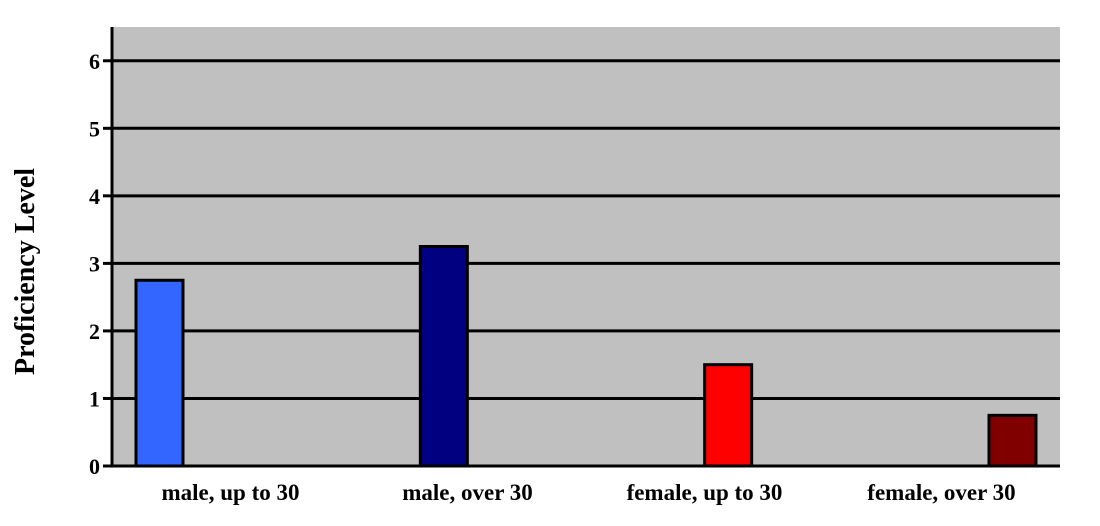 This screenshot has height=526, width=1100. What do you see at coordinates (94, 398) in the screenshot?
I see `y-tick-label: 1` at bounding box center [94, 398].